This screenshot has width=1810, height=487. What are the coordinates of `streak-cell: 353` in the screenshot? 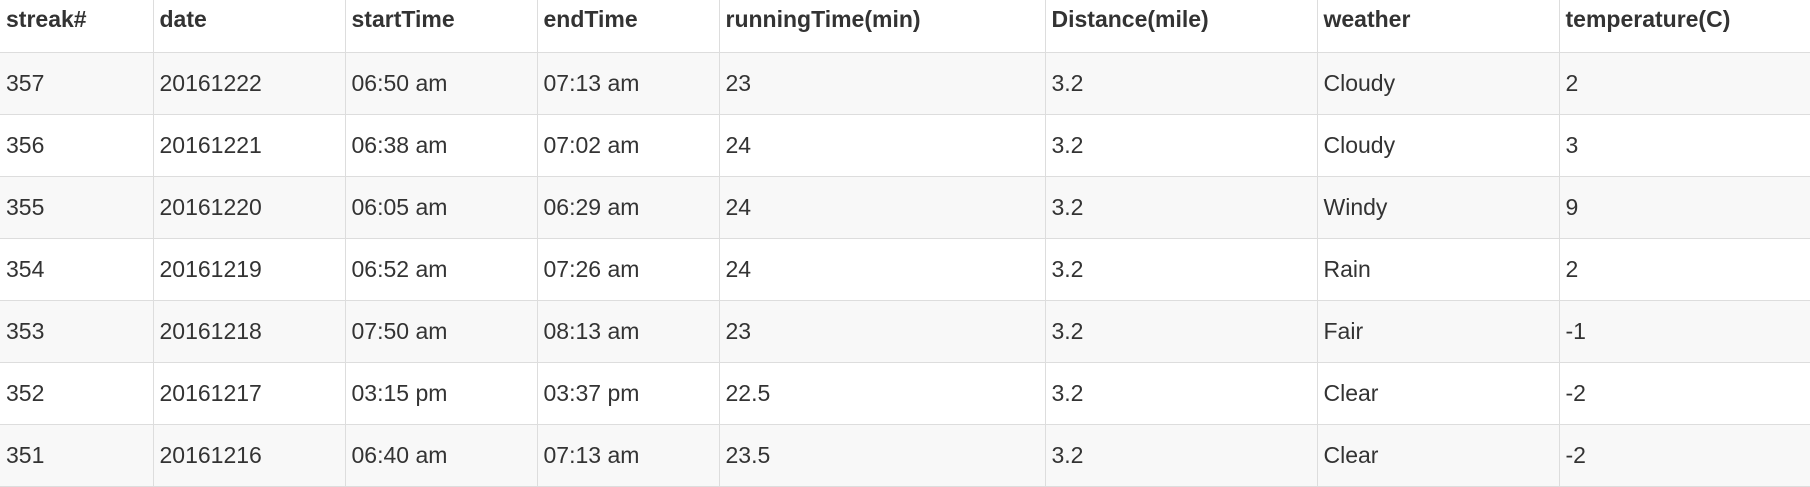 It's located at (77, 331).